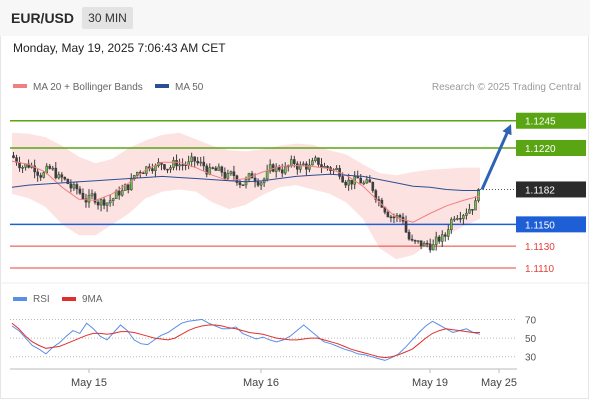  What do you see at coordinates (20, 86) in the screenshot?
I see `ma20-legend-swatch` at bounding box center [20, 86].